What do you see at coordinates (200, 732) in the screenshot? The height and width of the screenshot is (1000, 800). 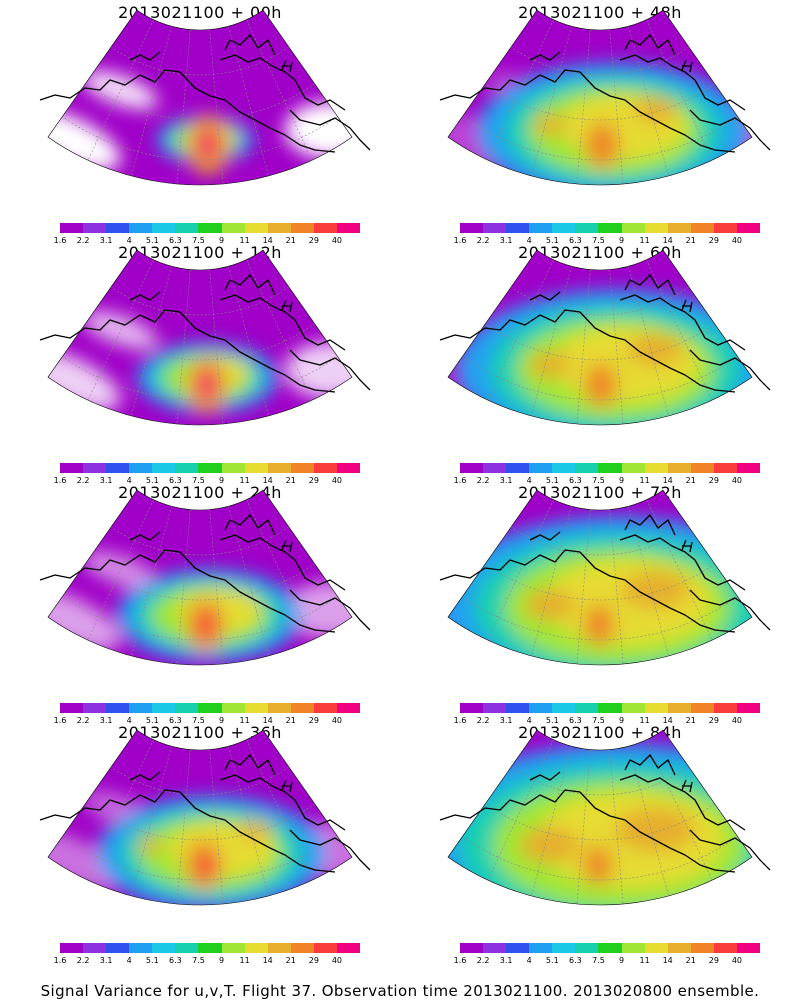 I see `panel-title: 2013021100 + 36h` at bounding box center [200, 732].